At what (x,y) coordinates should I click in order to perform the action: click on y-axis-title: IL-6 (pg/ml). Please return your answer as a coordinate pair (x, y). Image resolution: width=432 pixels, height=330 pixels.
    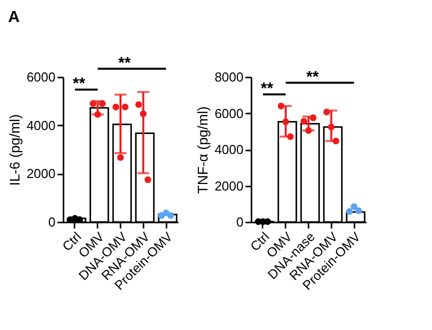
    Looking at the image, I should click on (14, 150).